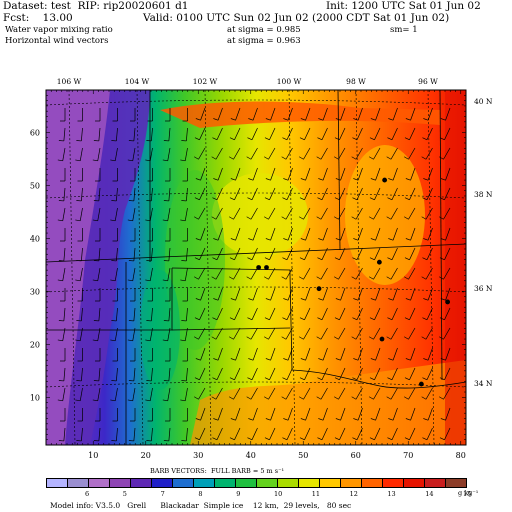 The width and height of the screenshot is (512, 512). What do you see at coordinates (264, 41) in the screenshot?
I see `sigma2-label: at sigma = 0.963` at bounding box center [264, 41].